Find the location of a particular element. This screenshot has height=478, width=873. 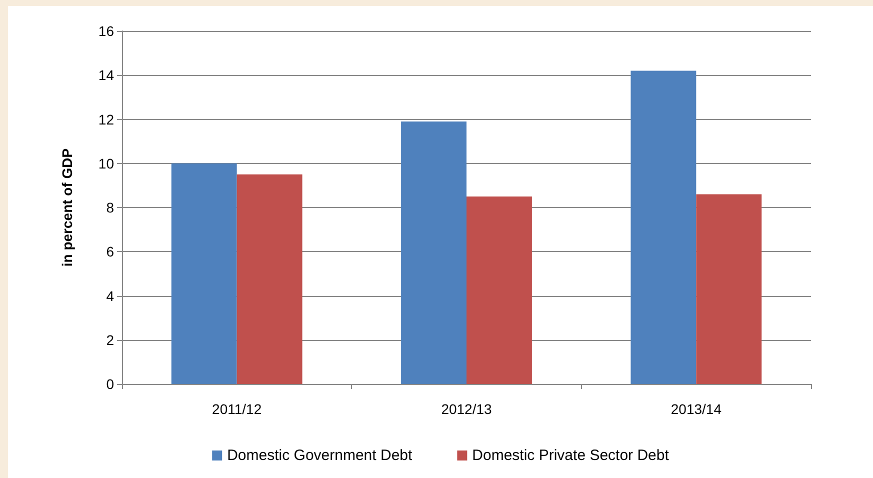

y-tick-label: 12 is located at coordinates (106, 119).